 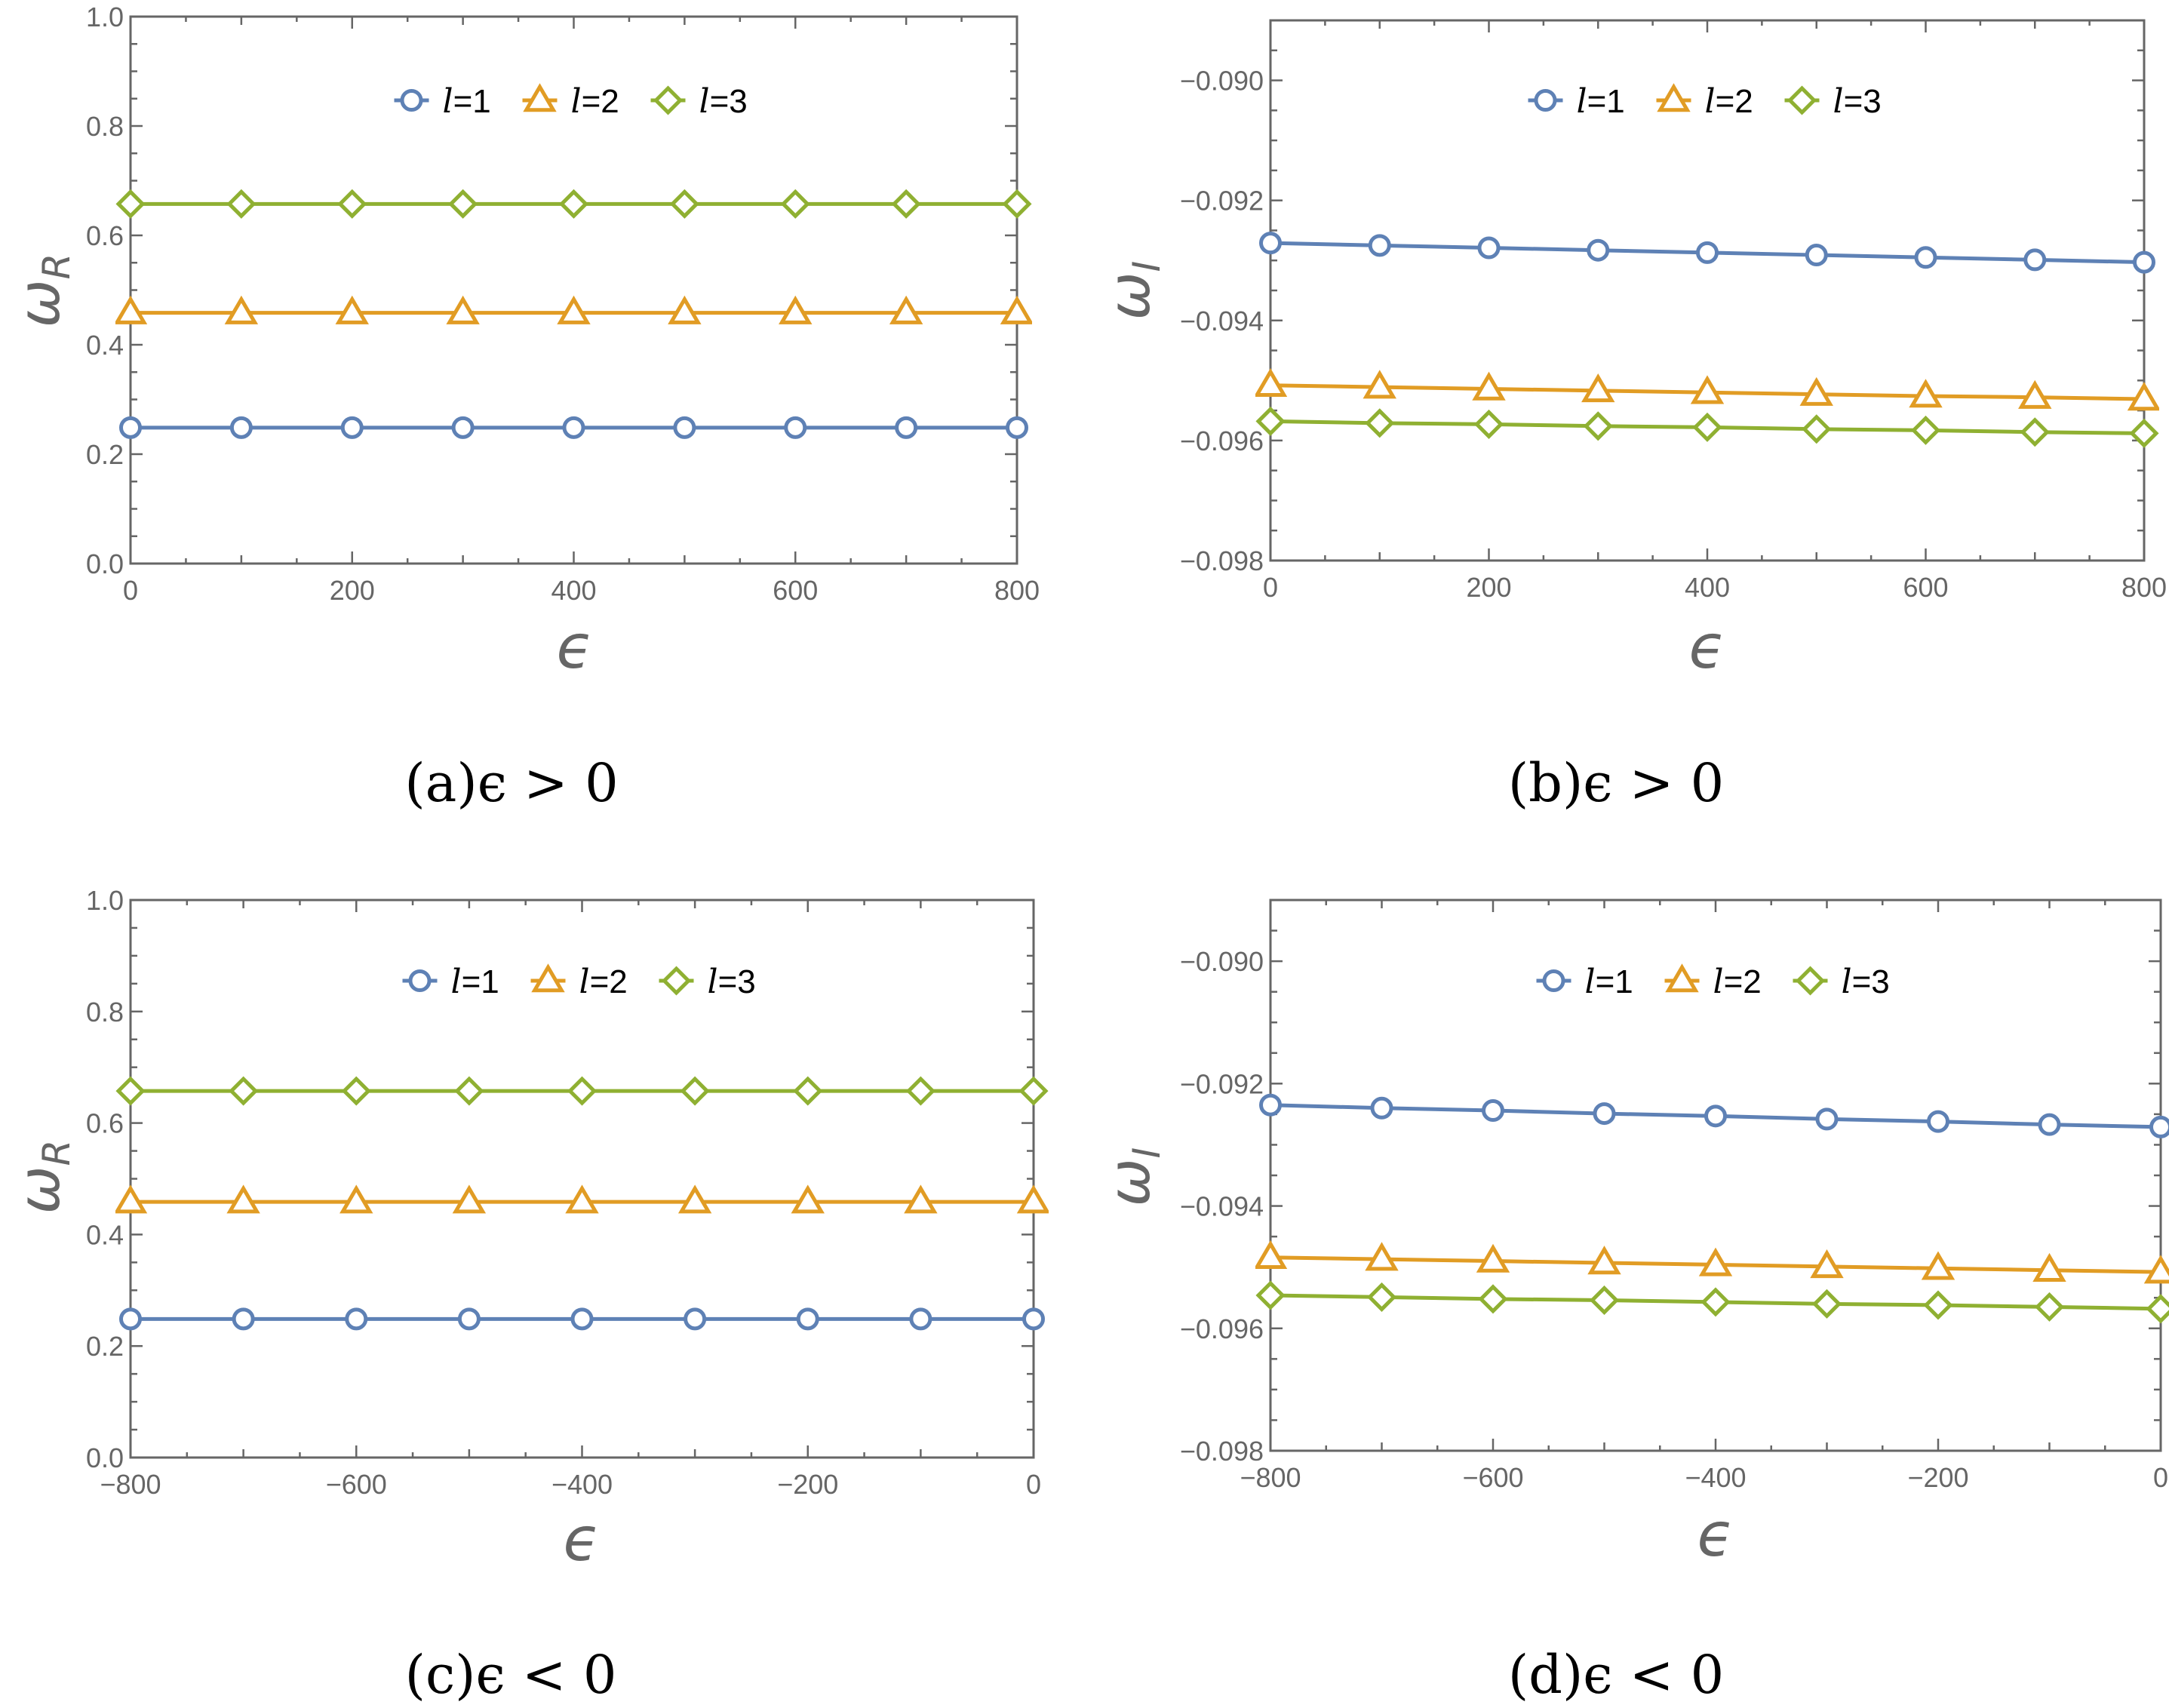 What do you see at coordinates (1576, 101) in the screenshot?
I see `legend-item-l=1: l=1` at bounding box center [1576, 101].